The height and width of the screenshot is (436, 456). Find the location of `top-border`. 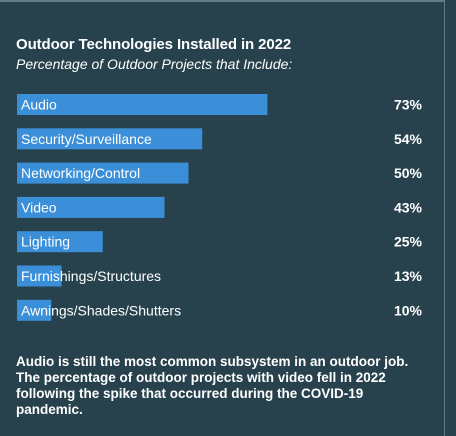

top-border is located at coordinates (222, 1).